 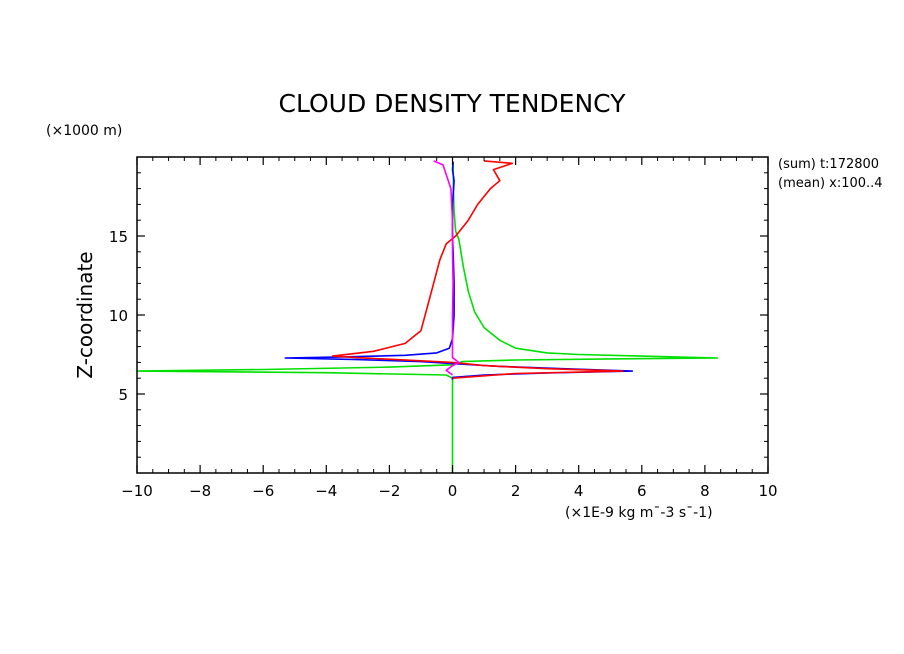 I want to click on x-tick-label: 10, so click(x=767, y=491).